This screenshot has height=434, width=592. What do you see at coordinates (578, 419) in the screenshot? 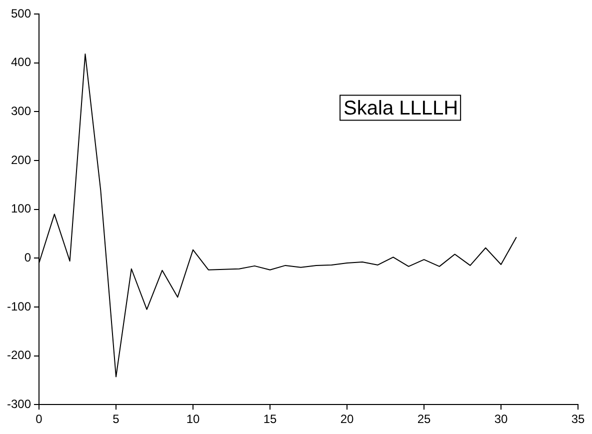
I see `x-tick-label: 35` at bounding box center [578, 419].